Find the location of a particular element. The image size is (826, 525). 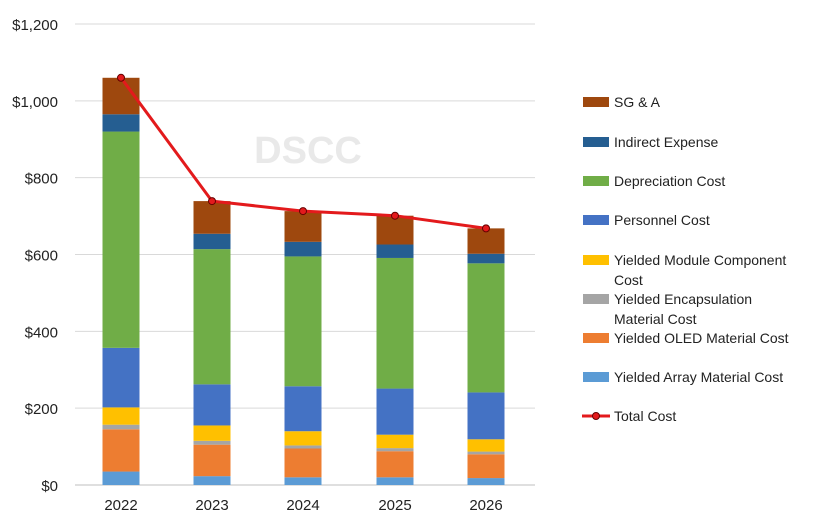

bar-stack-2026 is located at coordinates (486, 356).